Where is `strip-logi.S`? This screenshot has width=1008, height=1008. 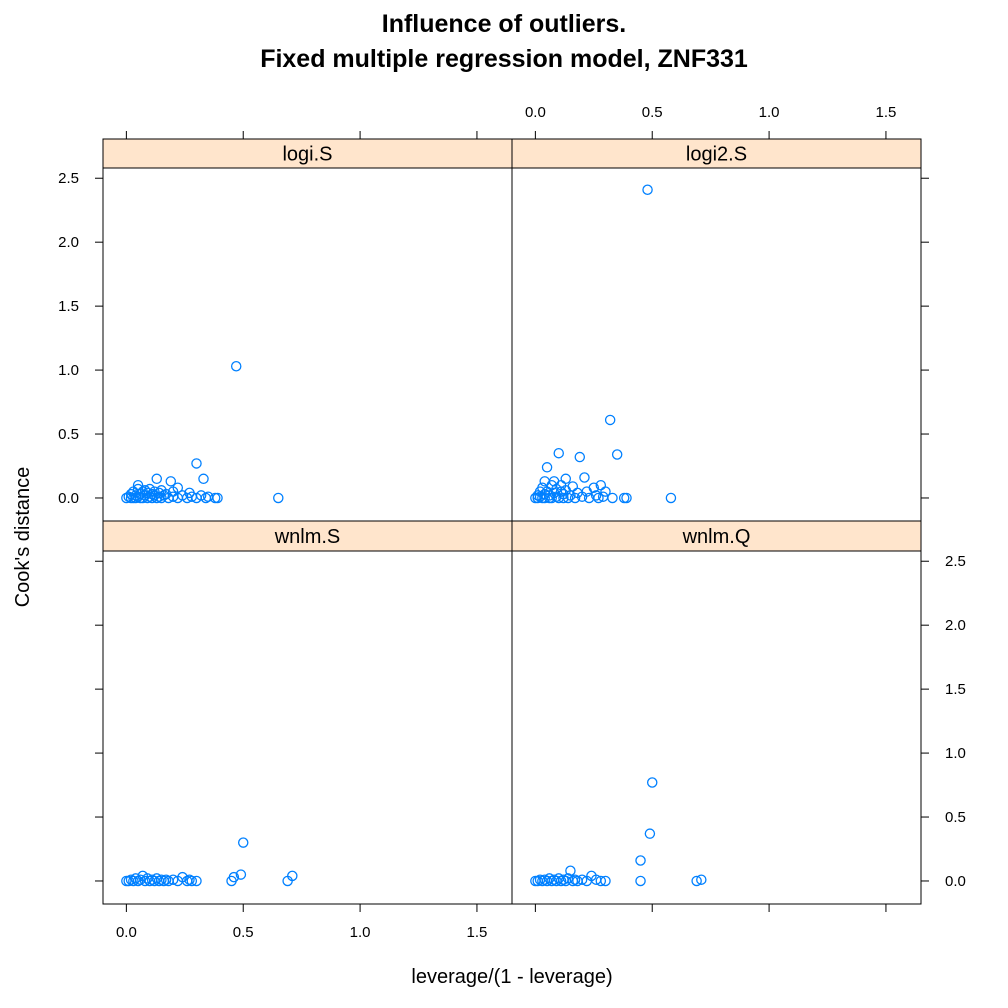 strip-logi.S is located at coordinates (307, 153).